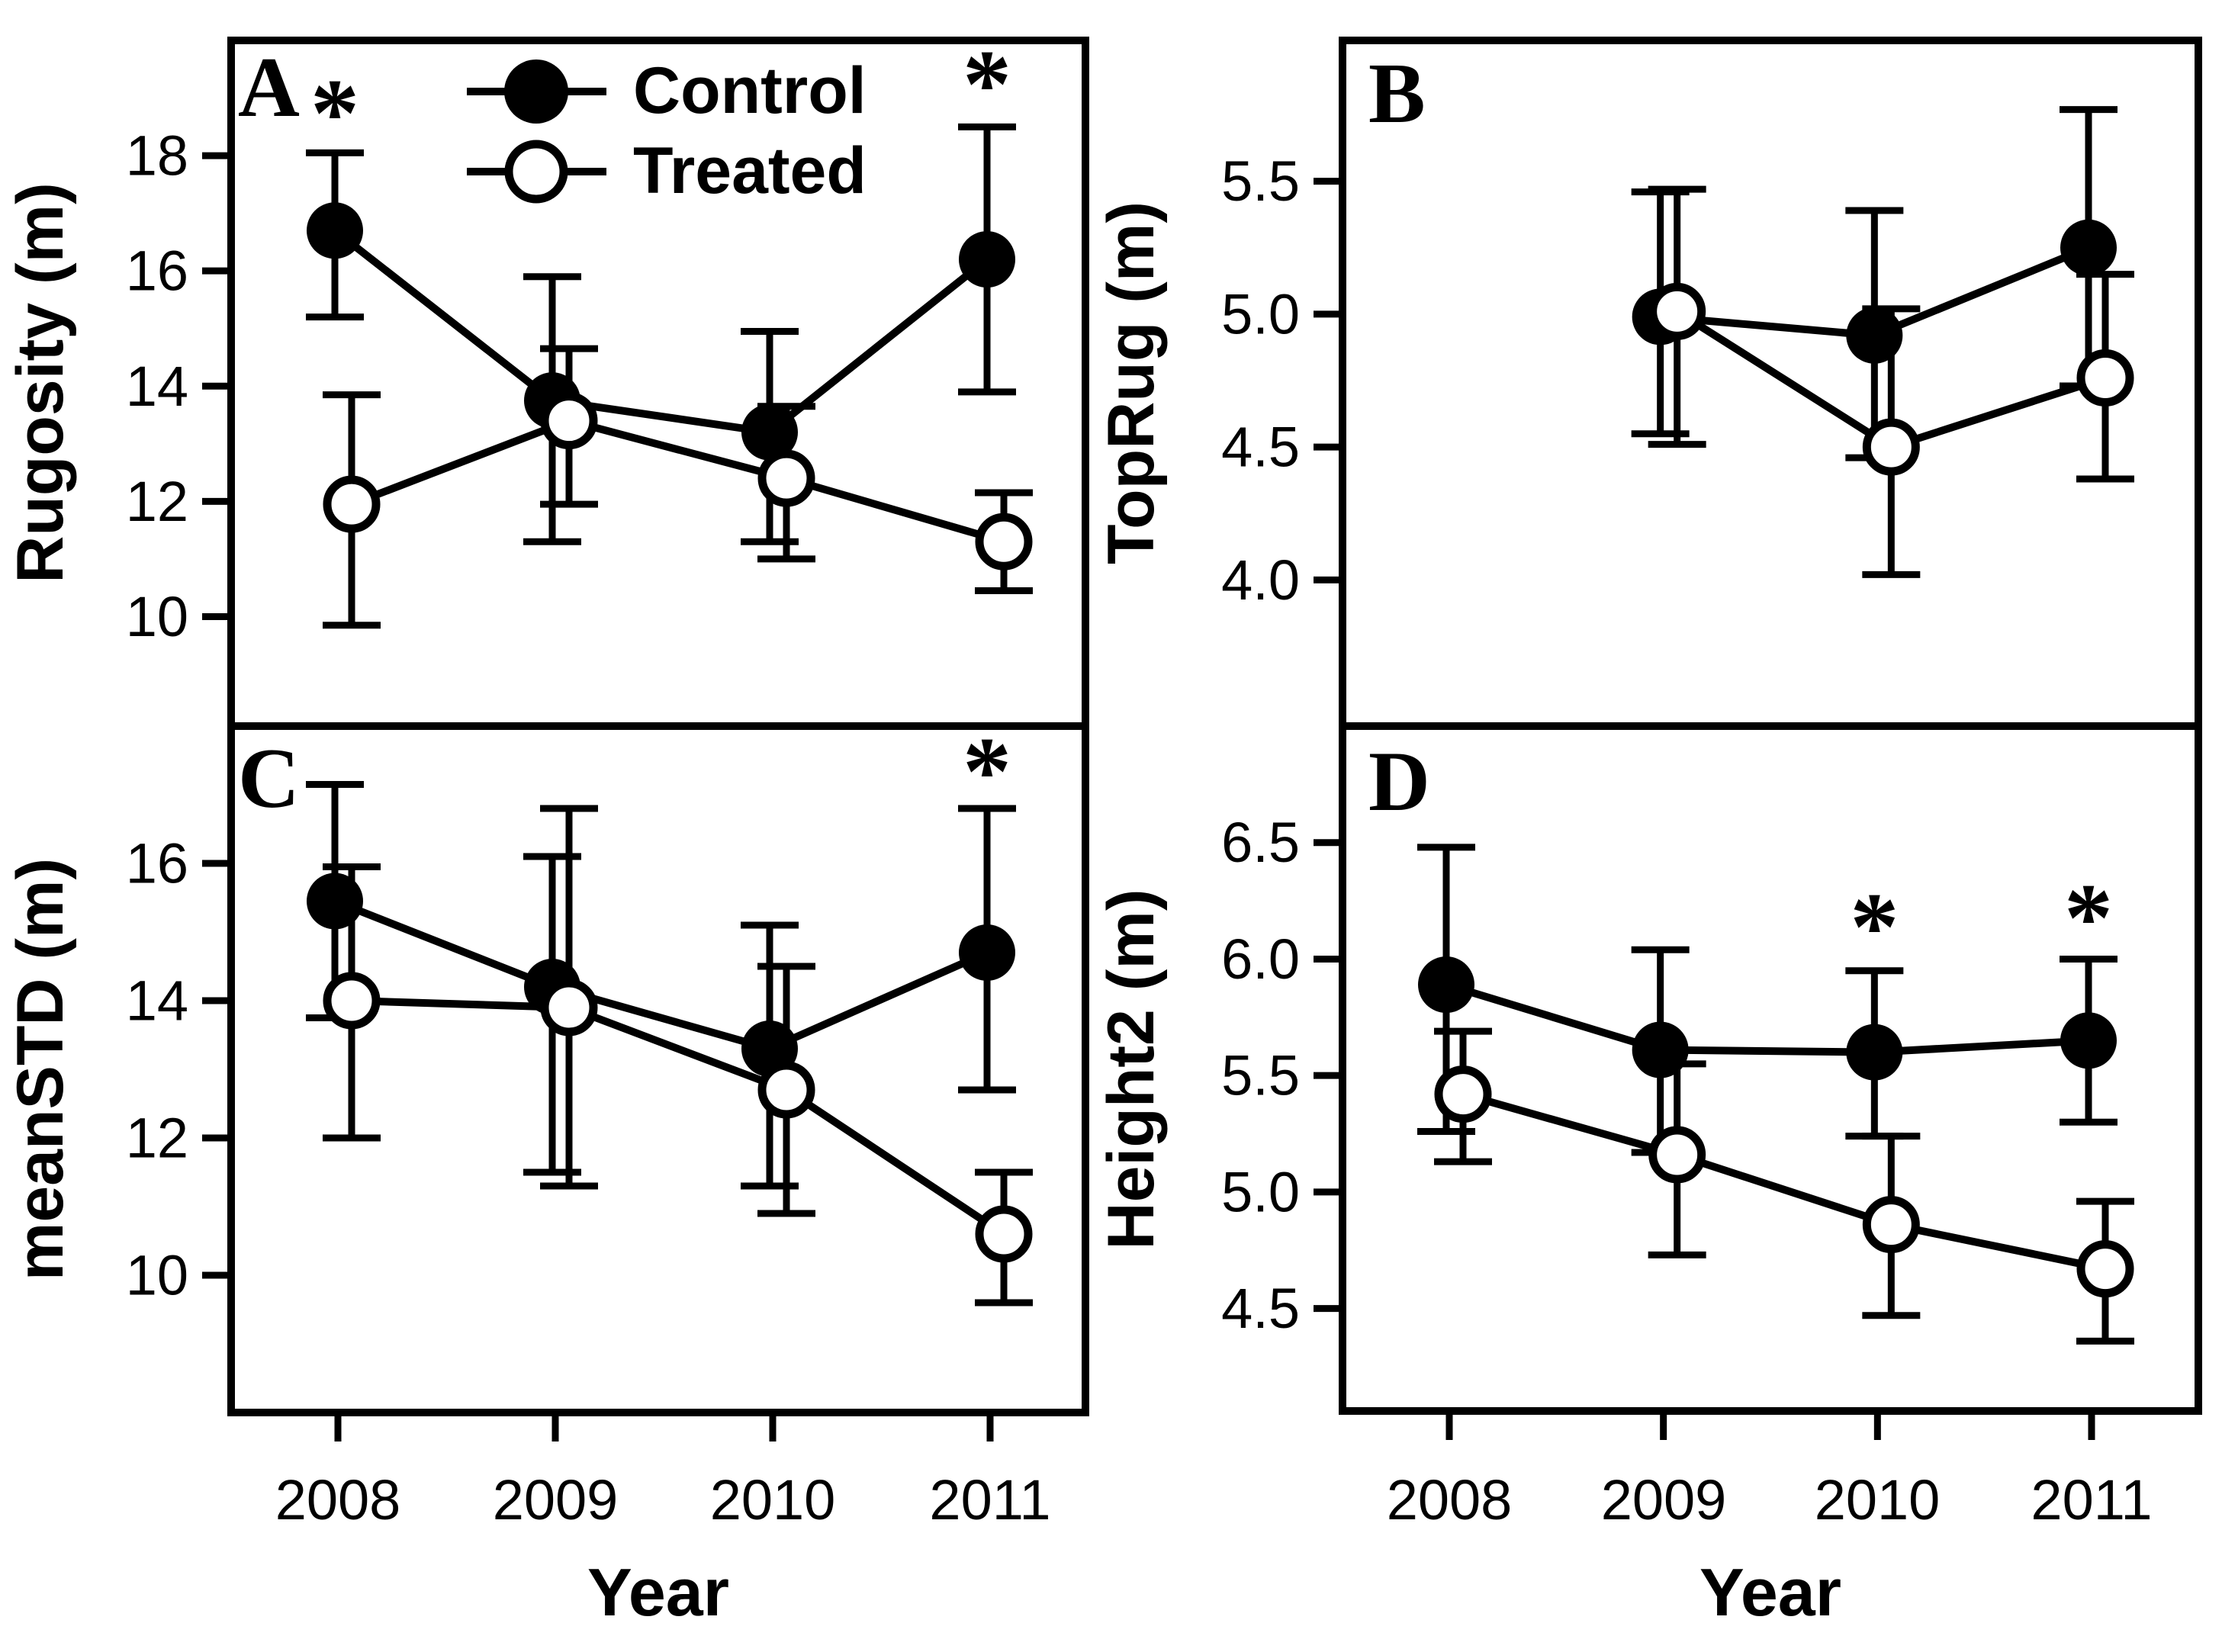  I want to click on panel-letter-c: C, so click(269, 779).